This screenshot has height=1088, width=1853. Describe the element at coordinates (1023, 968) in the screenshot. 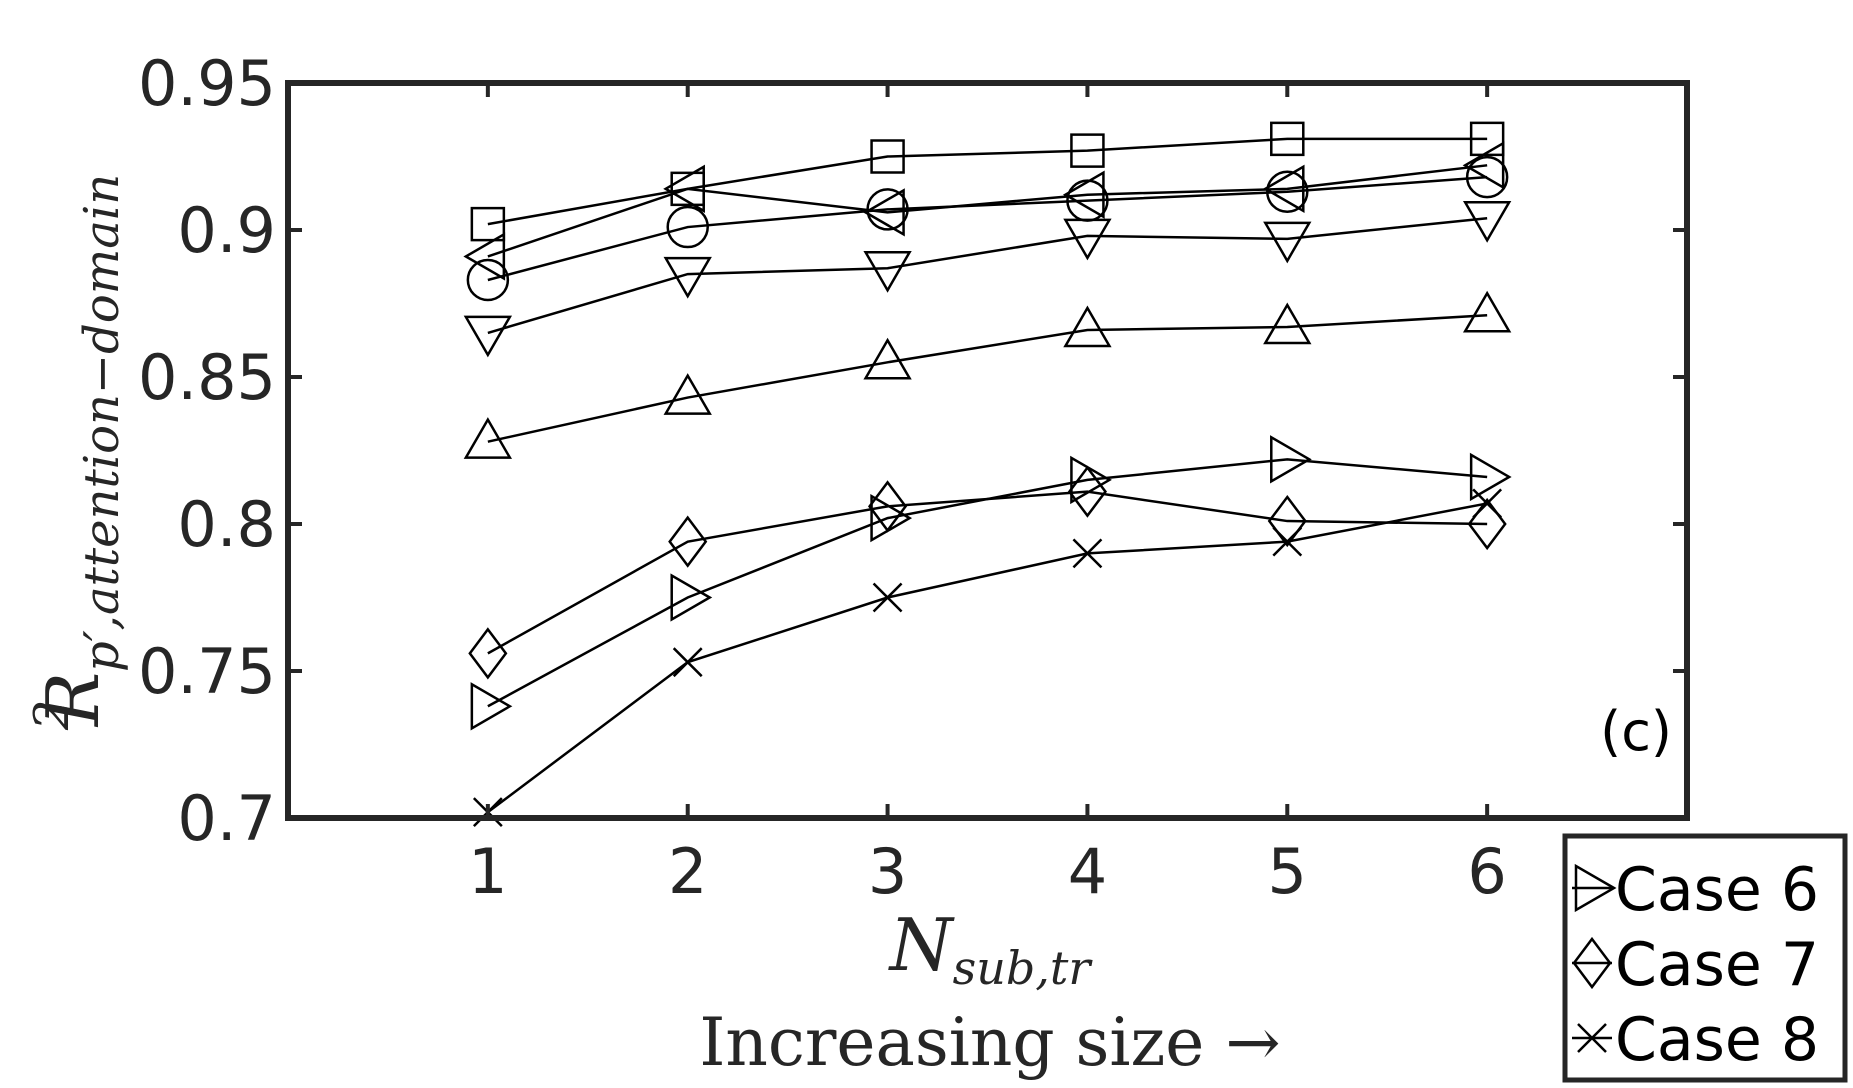

I see `x-axis-subscript: sub,tr` at that location.